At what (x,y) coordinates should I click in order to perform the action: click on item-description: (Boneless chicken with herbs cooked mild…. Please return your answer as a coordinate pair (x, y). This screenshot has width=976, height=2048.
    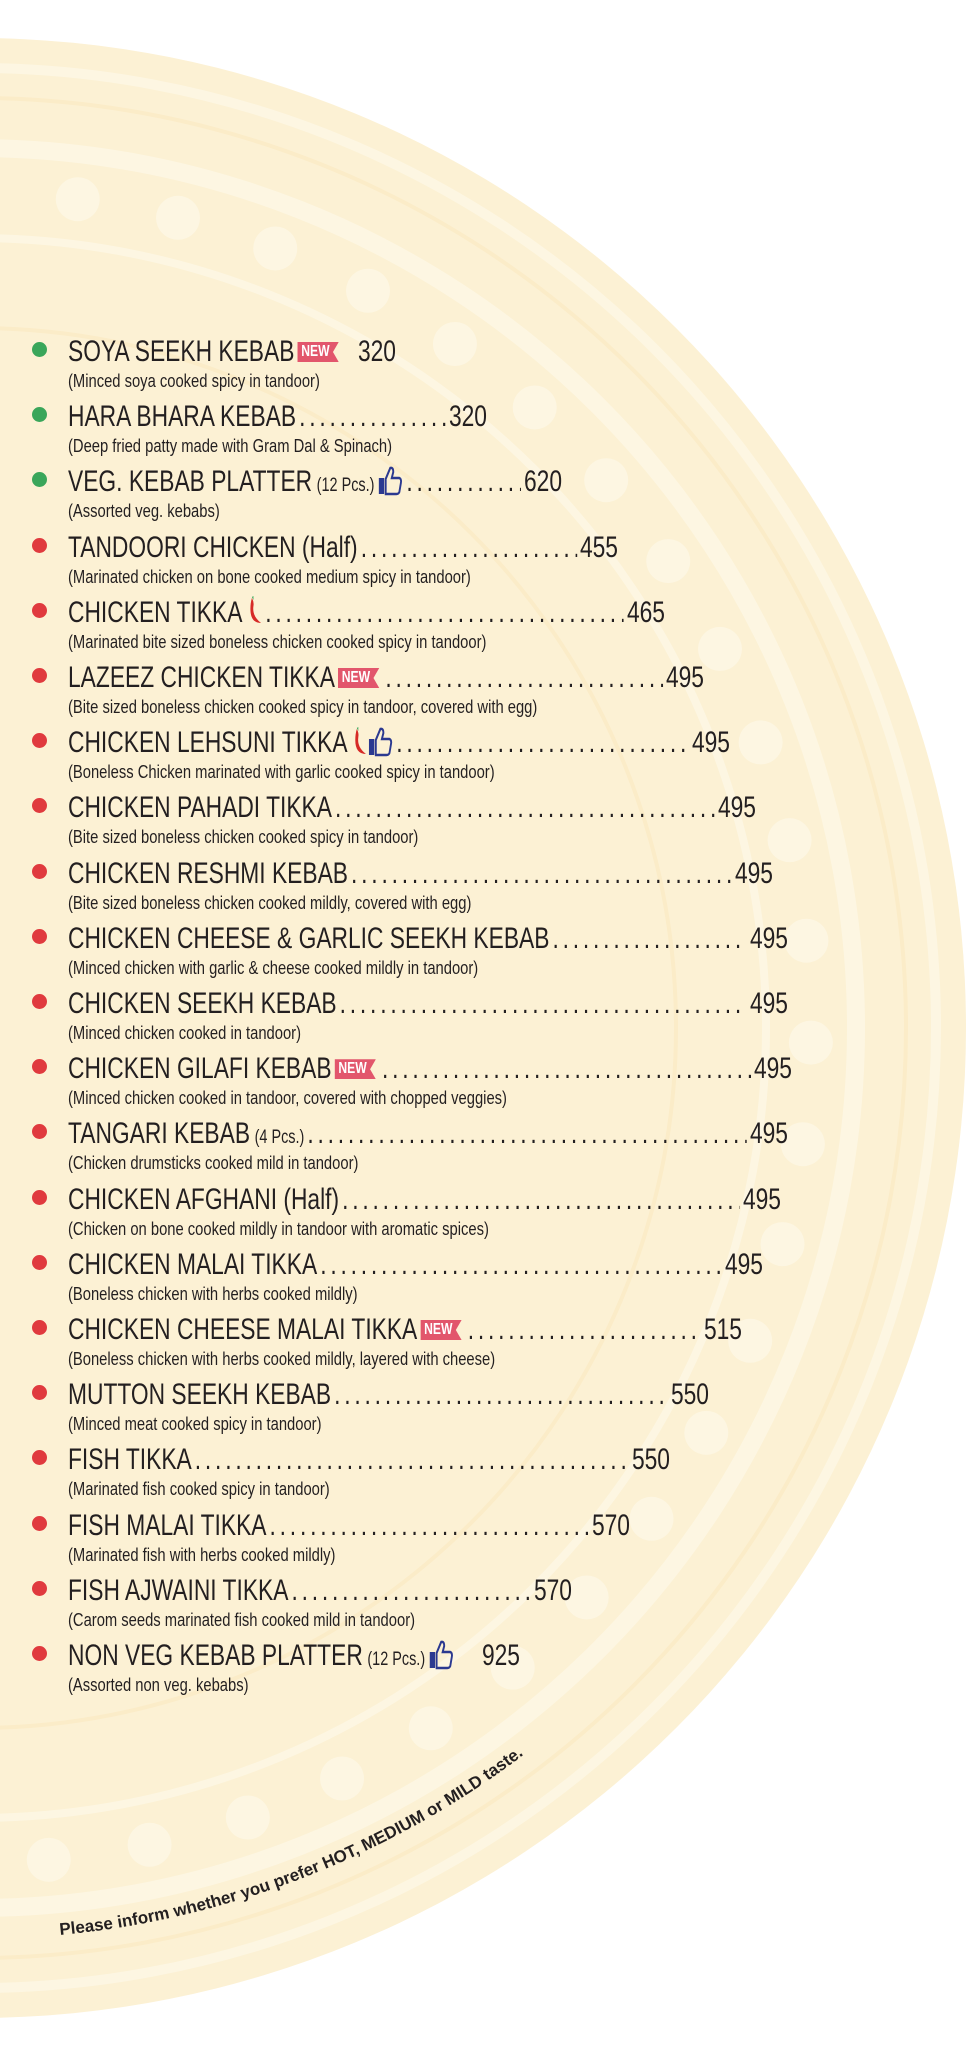
    Looking at the image, I should click on (282, 1359).